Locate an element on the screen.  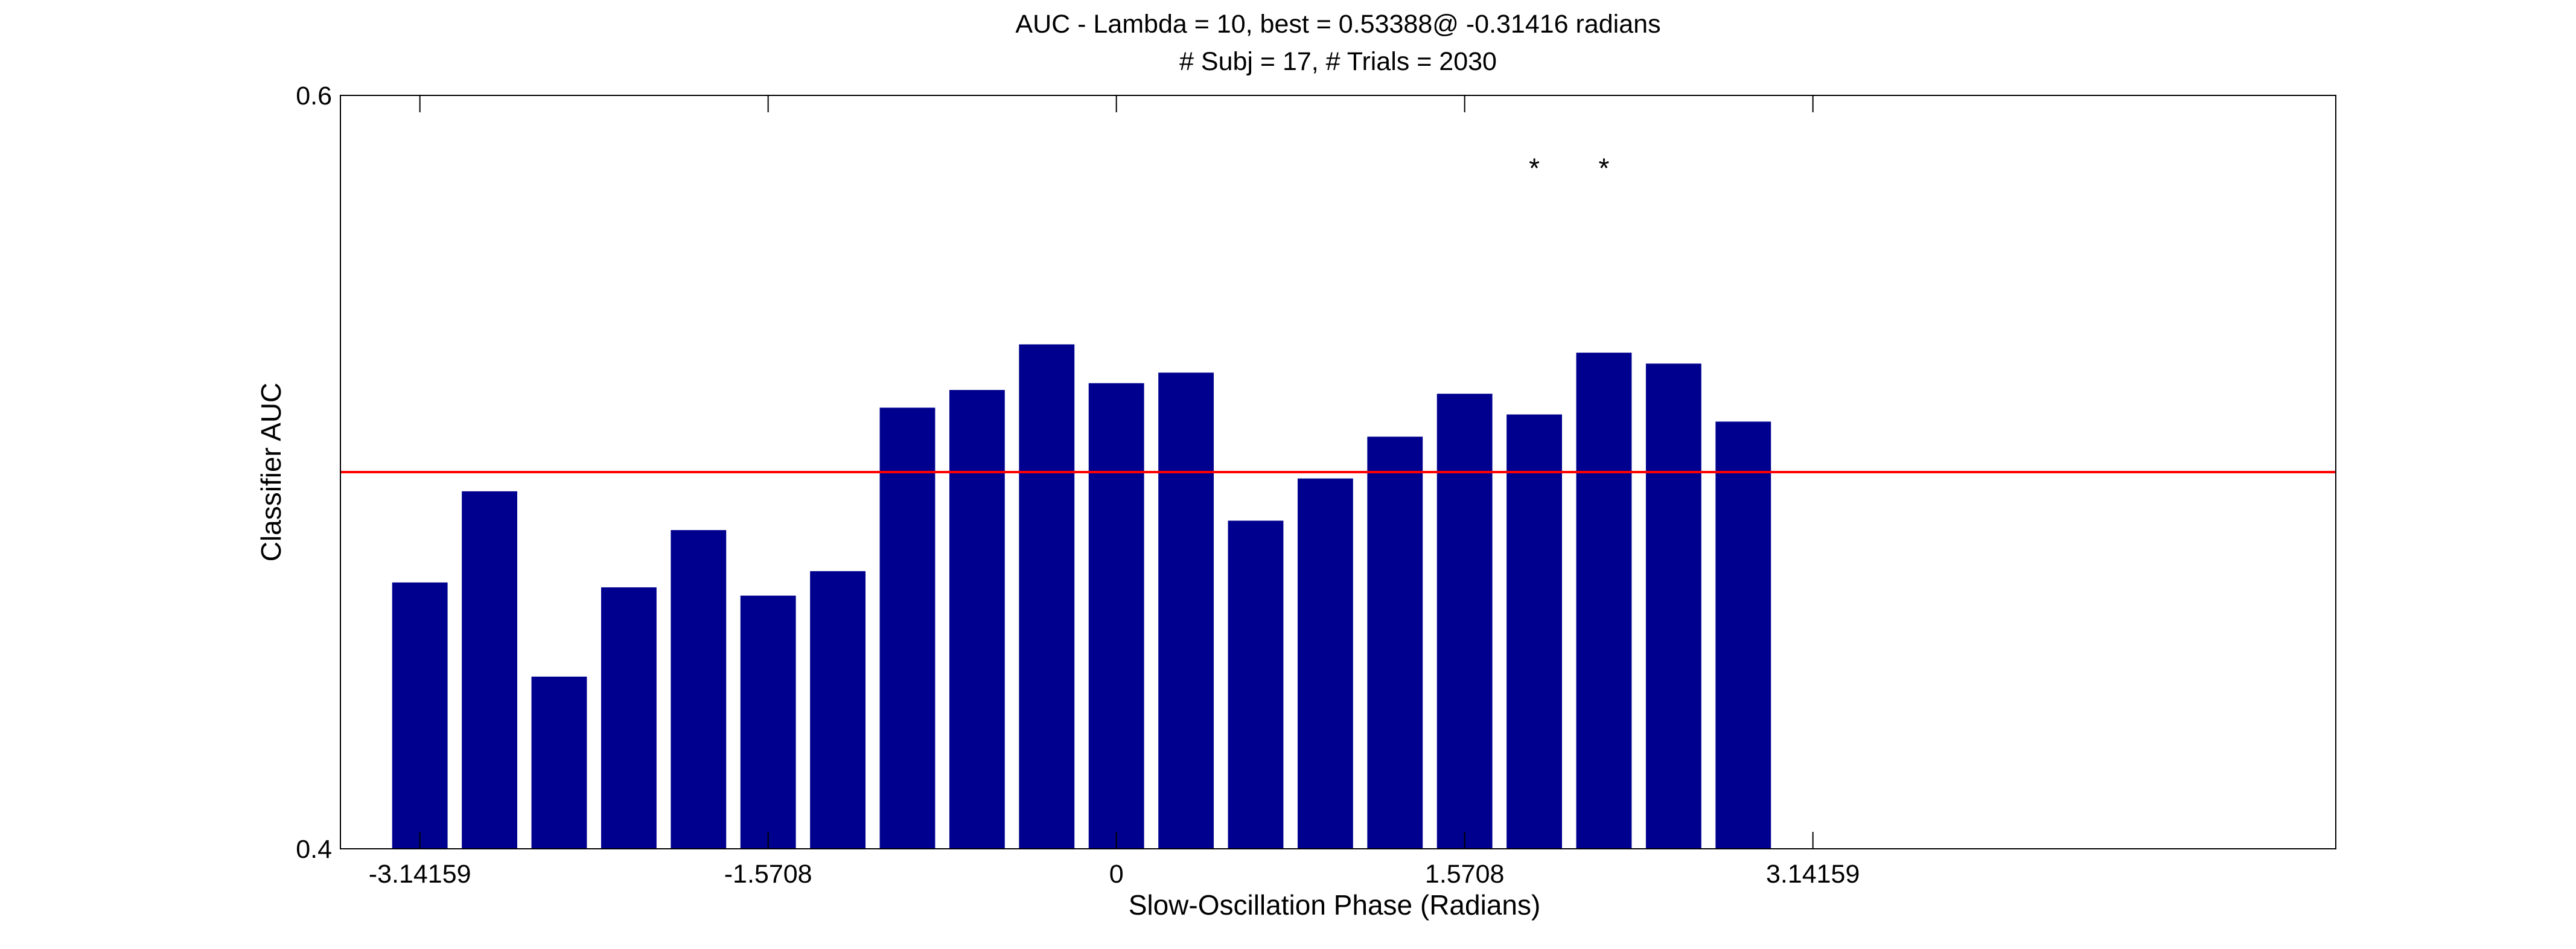
x-tick-label-1: -3.14159 is located at coordinates (420, 874).